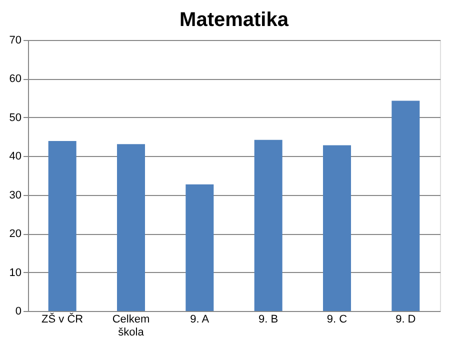 This screenshot has height=345, width=450. Describe the element at coordinates (63, 319) in the screenshot. I see `x-tick-label: ZŠ v ČR` at that location.